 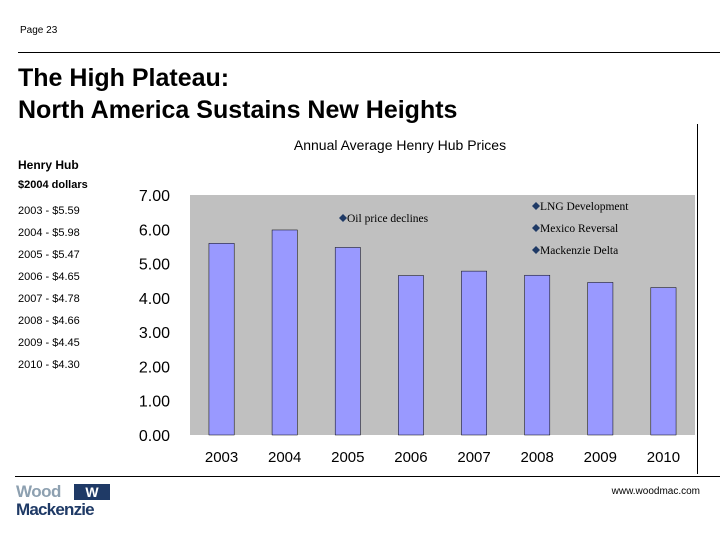 I want to click on footer-rule, so click(x=367, y=476).